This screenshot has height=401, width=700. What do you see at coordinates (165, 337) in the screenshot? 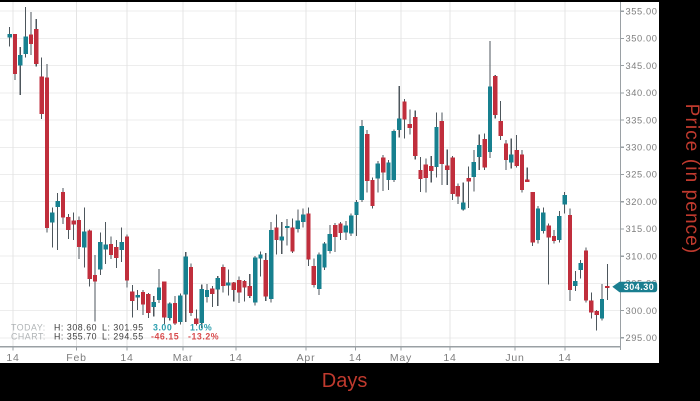
I see `svg-text: -46.15` at bounding box center [165, 337].